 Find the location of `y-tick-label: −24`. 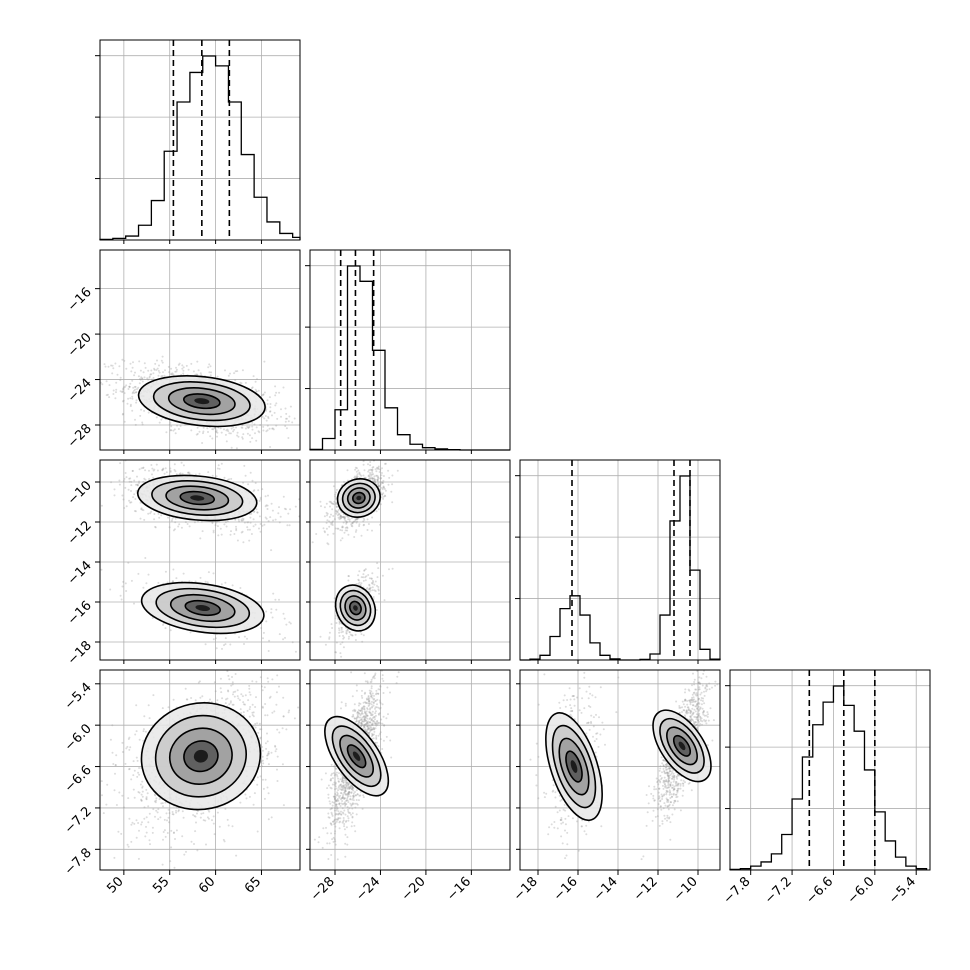

y-tick-label: −24 is located at coordinates (80, 391).